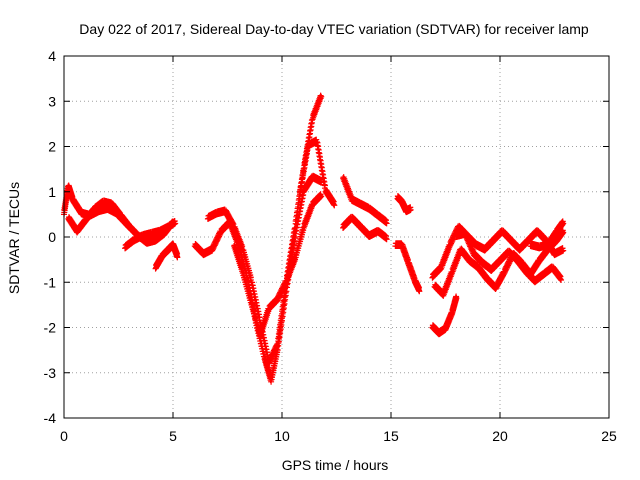  Describe the element at coordinates (50, 418) in the screenshot. I see `y-tick-label: -4` at that location.